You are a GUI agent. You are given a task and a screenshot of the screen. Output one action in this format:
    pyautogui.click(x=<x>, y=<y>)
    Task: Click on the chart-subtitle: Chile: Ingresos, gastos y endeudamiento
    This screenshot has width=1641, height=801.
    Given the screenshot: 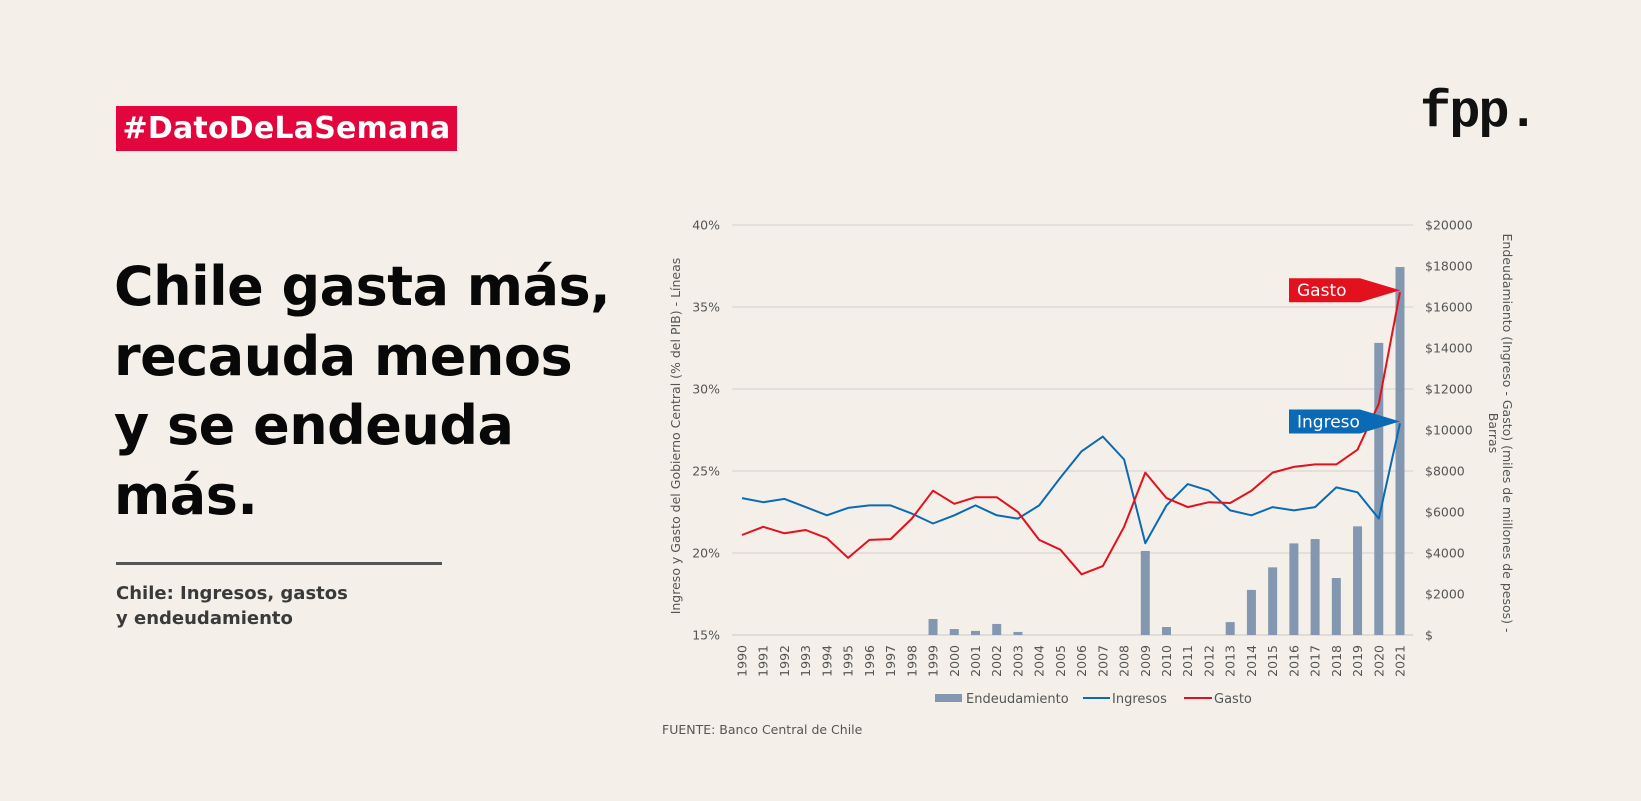 What is the action you would take?
    pyautogui.click(x=232, y=606)
    